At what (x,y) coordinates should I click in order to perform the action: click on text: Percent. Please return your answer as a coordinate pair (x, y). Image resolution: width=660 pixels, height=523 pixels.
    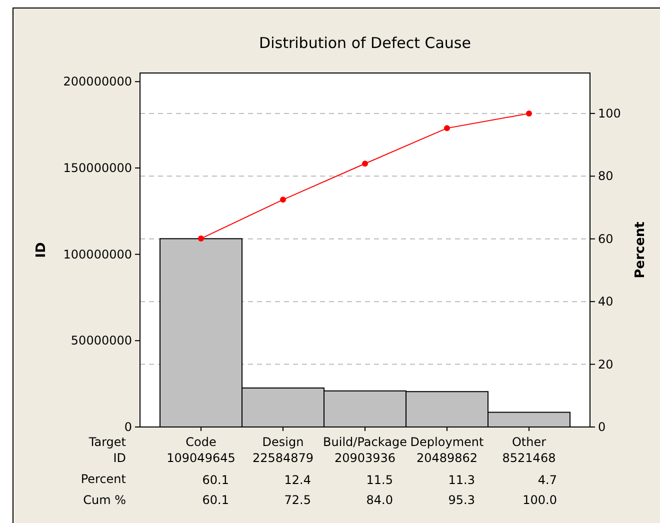
    Looking at the image, I should click on (103, 479).